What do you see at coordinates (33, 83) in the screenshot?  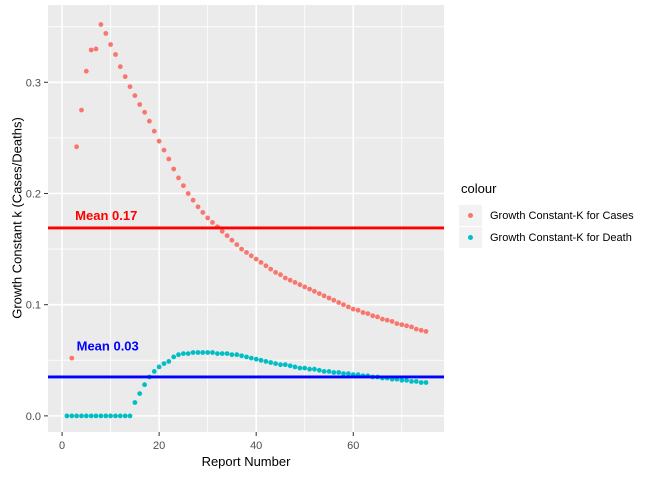 I see `y-tick-label: 0.3` at bounding box center [33, 83].